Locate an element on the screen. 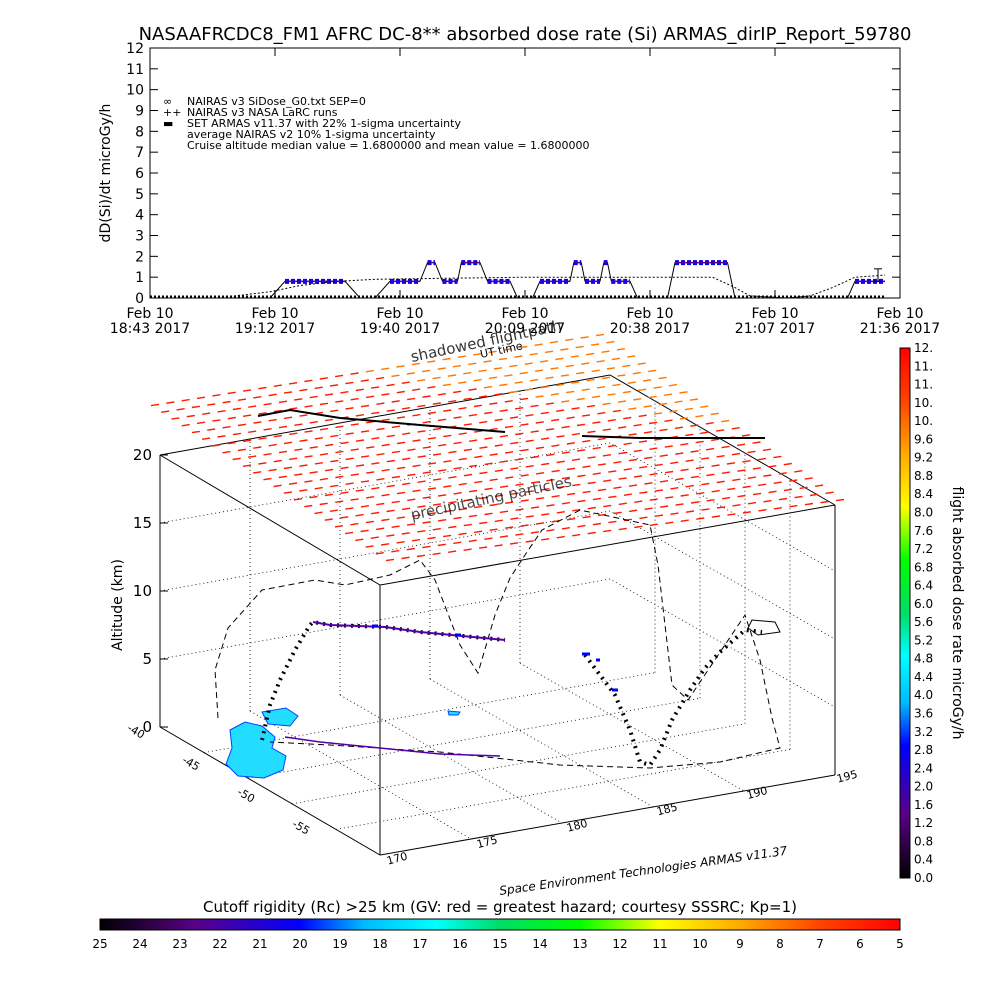  dose-tick-label: 8.8 is located at coordinates (923, 476).